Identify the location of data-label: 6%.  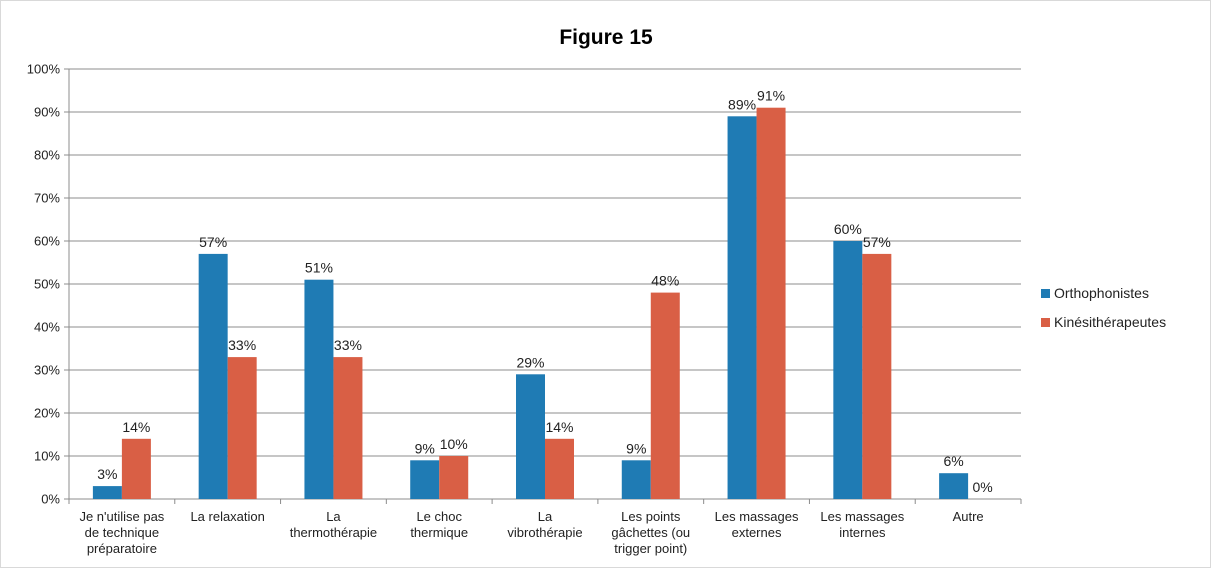
(953, 461).